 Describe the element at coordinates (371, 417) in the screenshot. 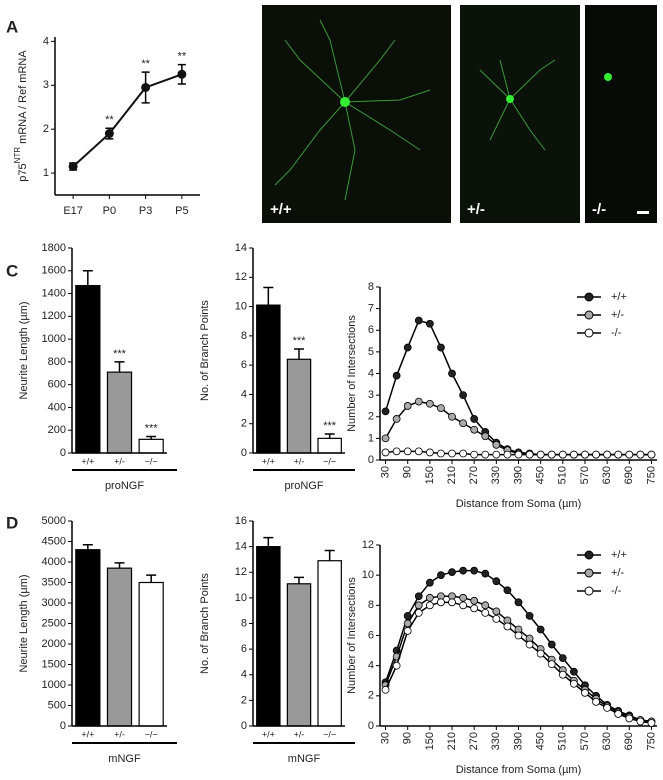

I see `y-tick-label: 2` at that location.